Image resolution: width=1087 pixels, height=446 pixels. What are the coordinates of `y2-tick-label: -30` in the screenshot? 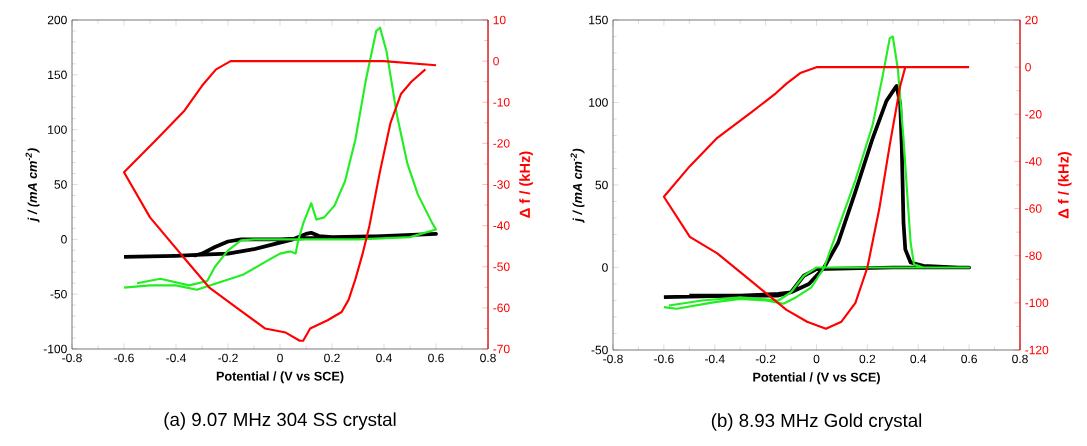 It's located at (501, 184).